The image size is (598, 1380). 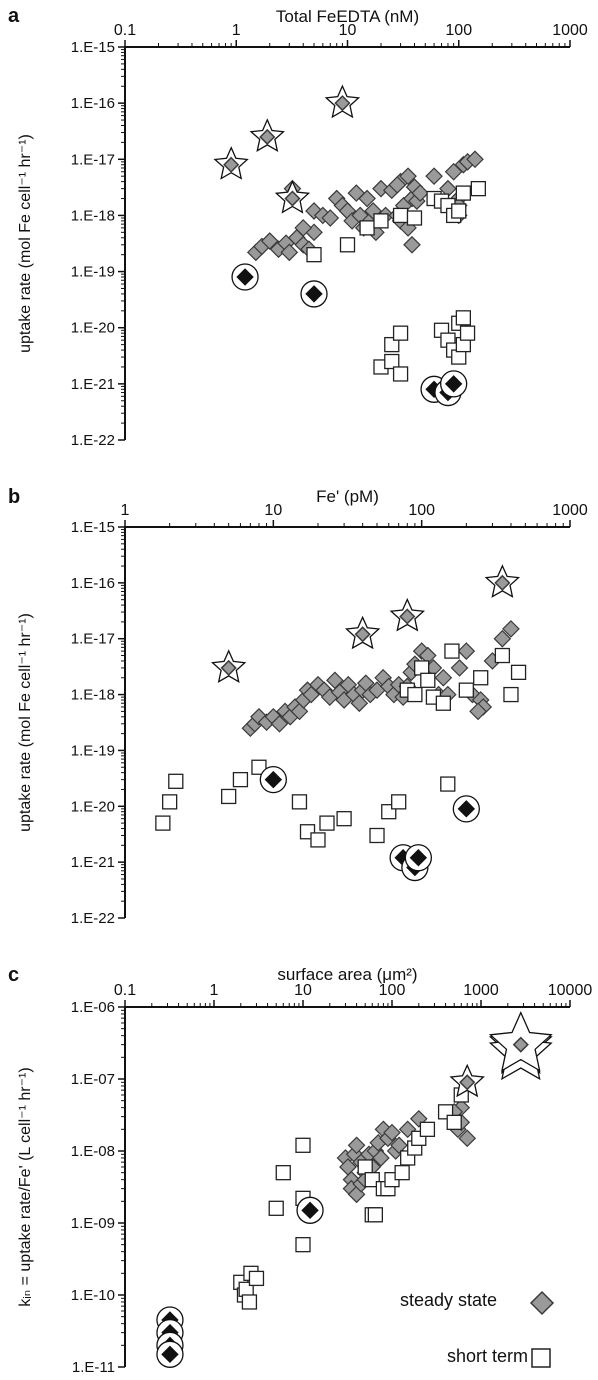 I want to click on y-tick-label: 1.E-10, so click(x=93, y=1295).